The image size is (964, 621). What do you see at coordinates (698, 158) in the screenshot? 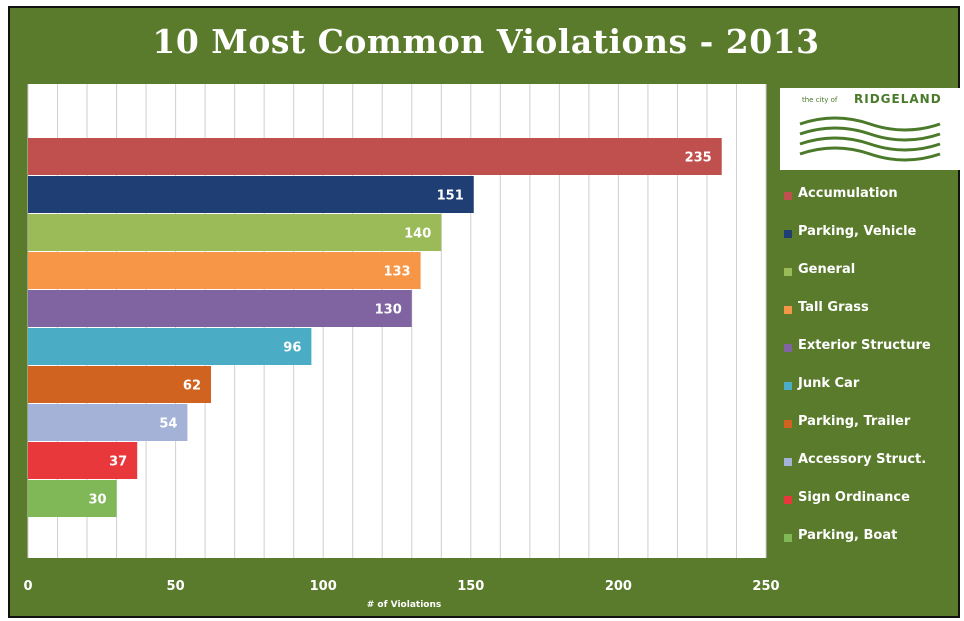
I see `bar-value-label: 235` at bounding box center [698, 158].